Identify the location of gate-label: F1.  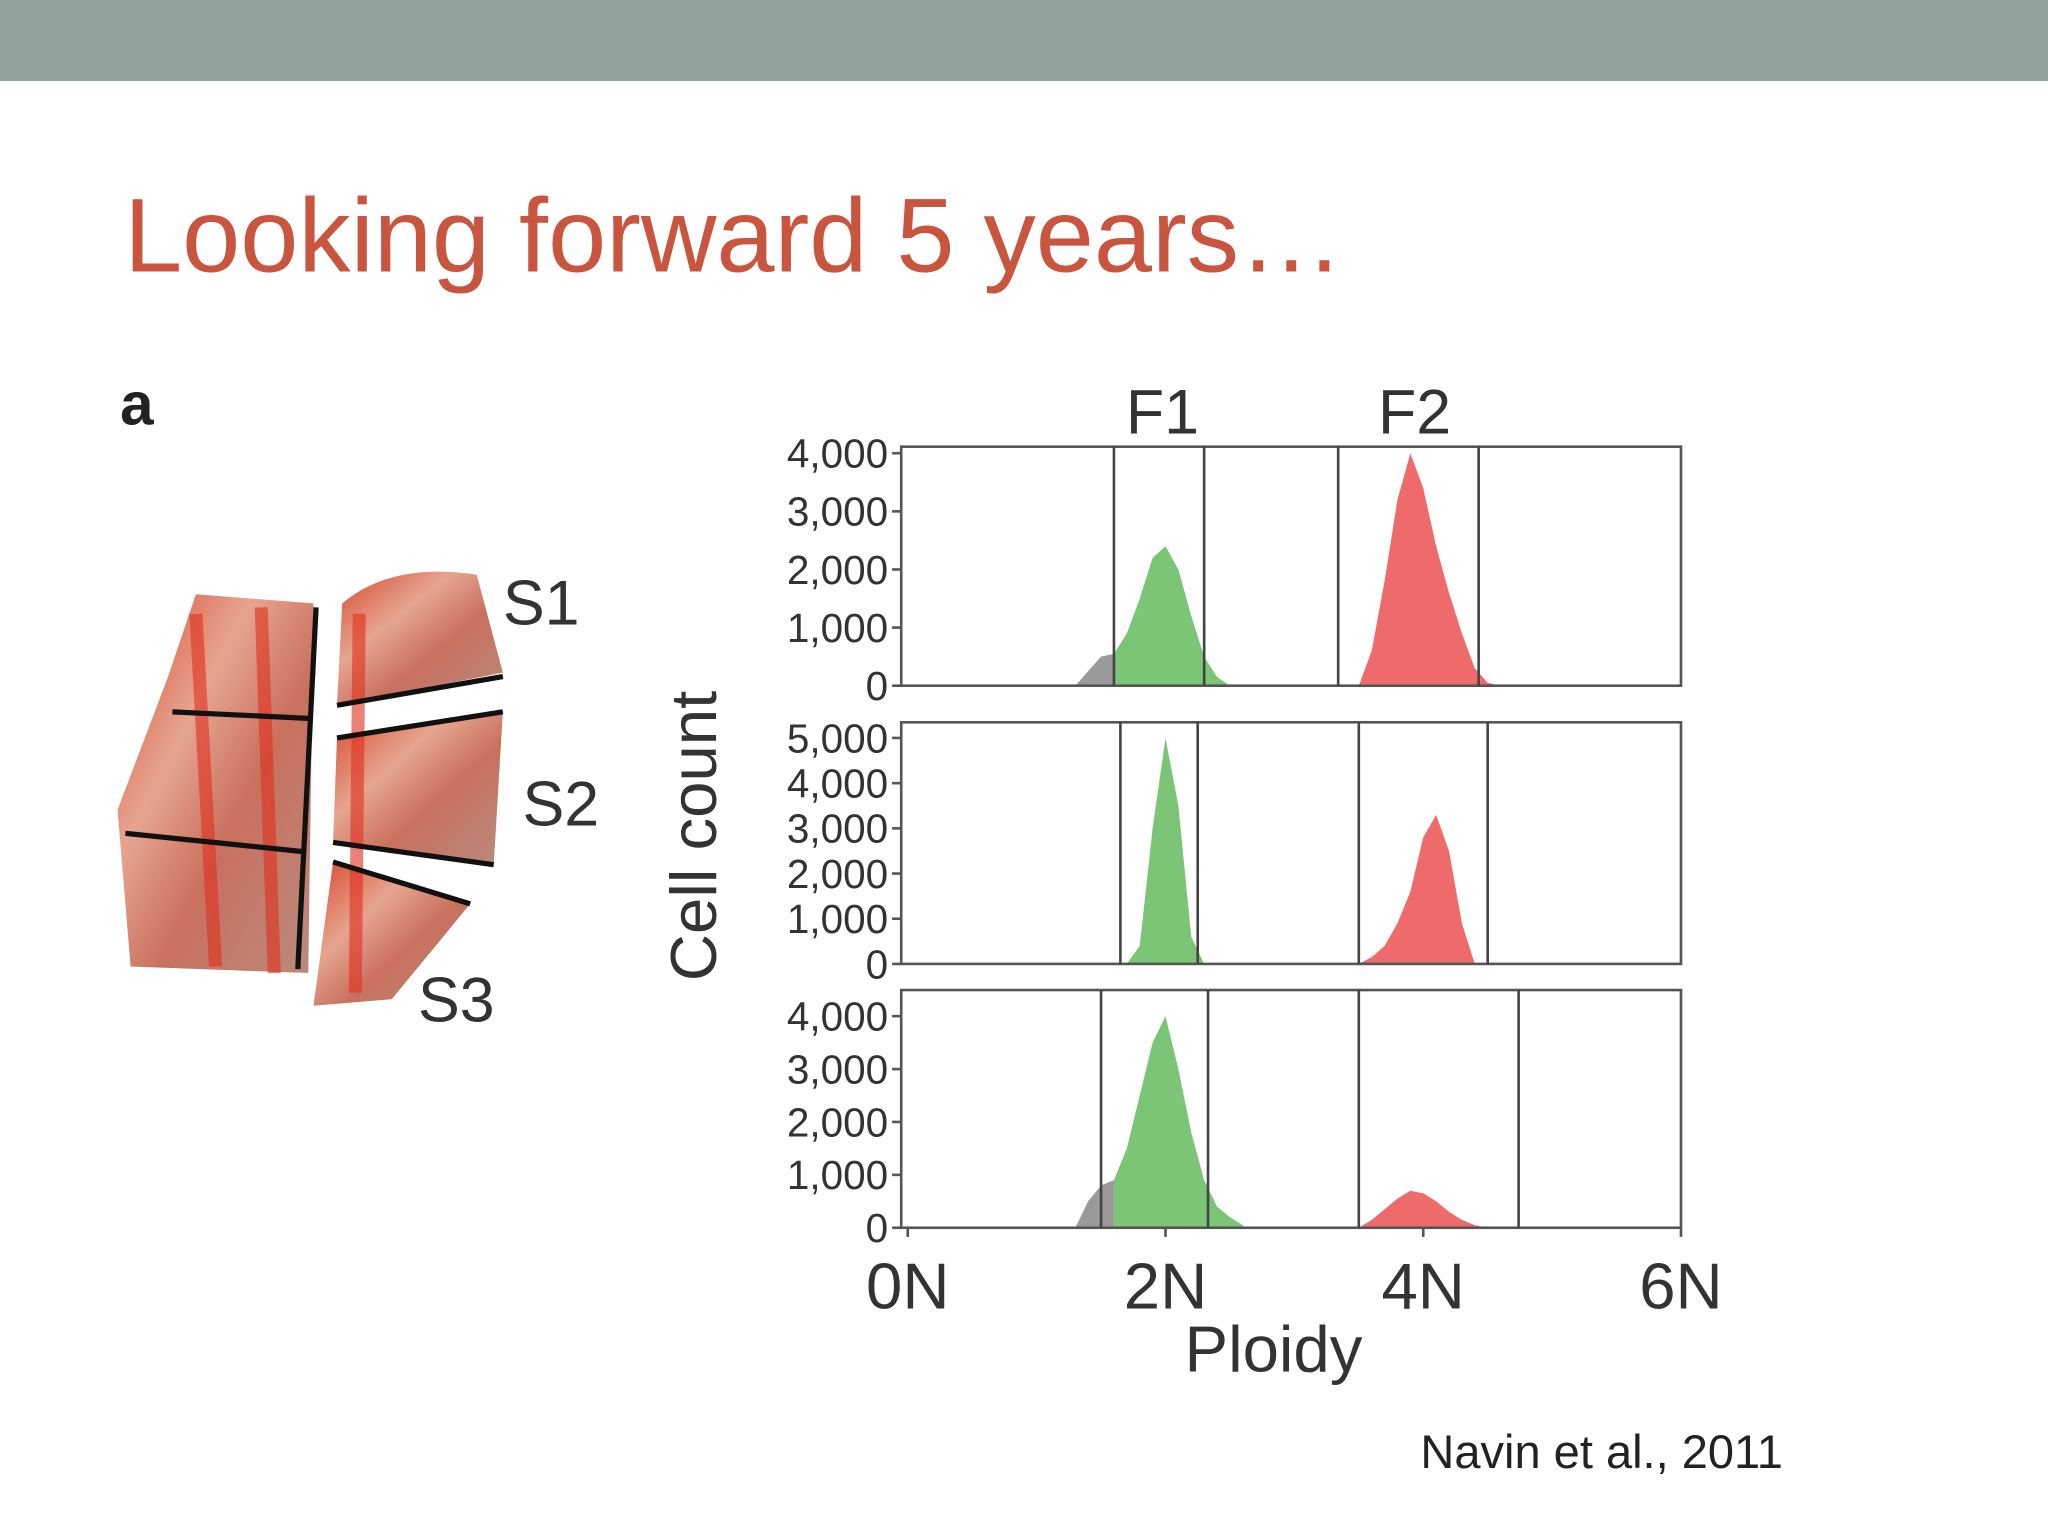
(1162, 413).